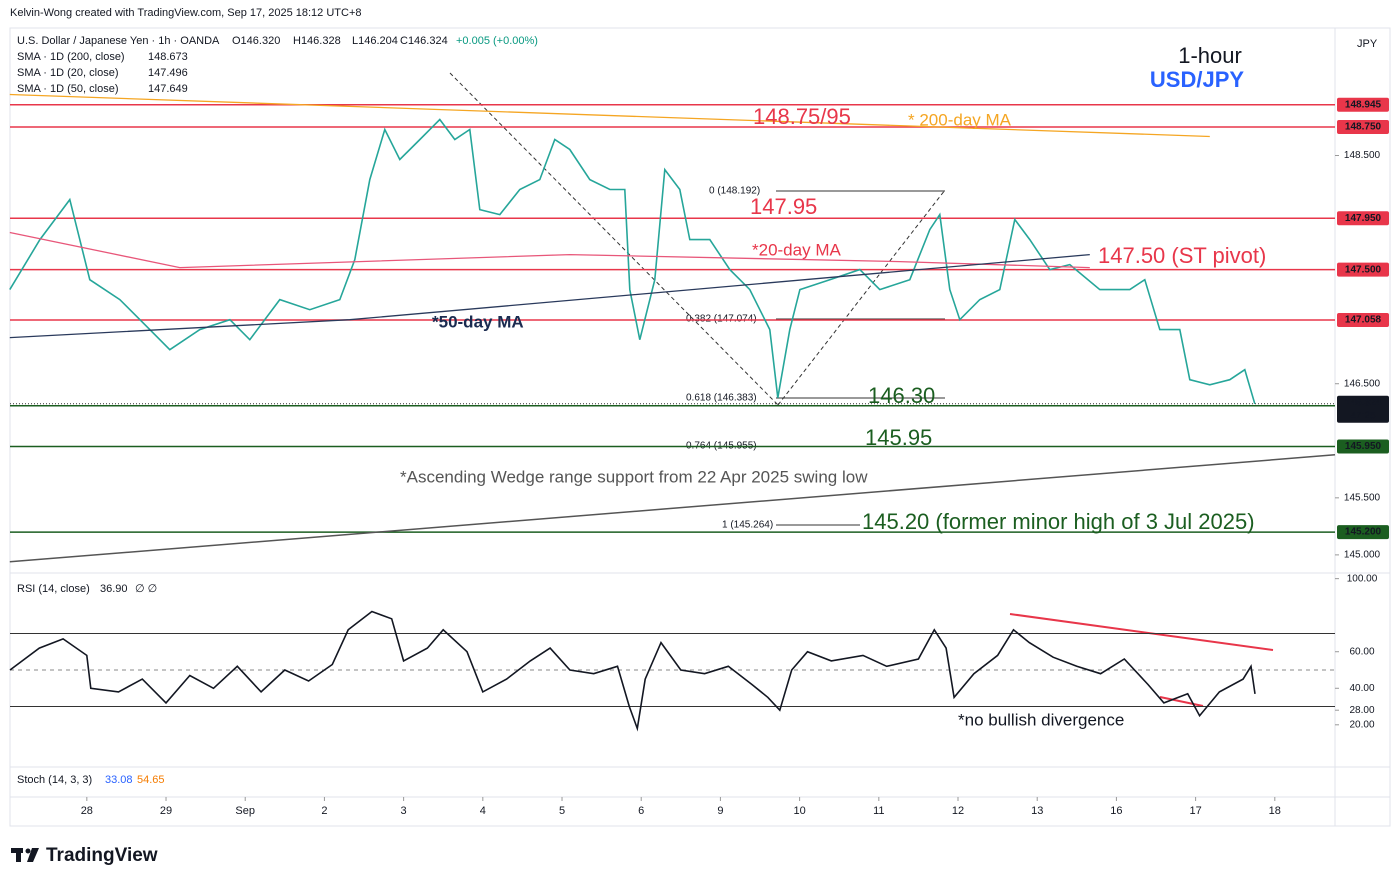 This screenshot has height=884, width=1400. I want to click on x-tick-label: 3, so click(404, 811).